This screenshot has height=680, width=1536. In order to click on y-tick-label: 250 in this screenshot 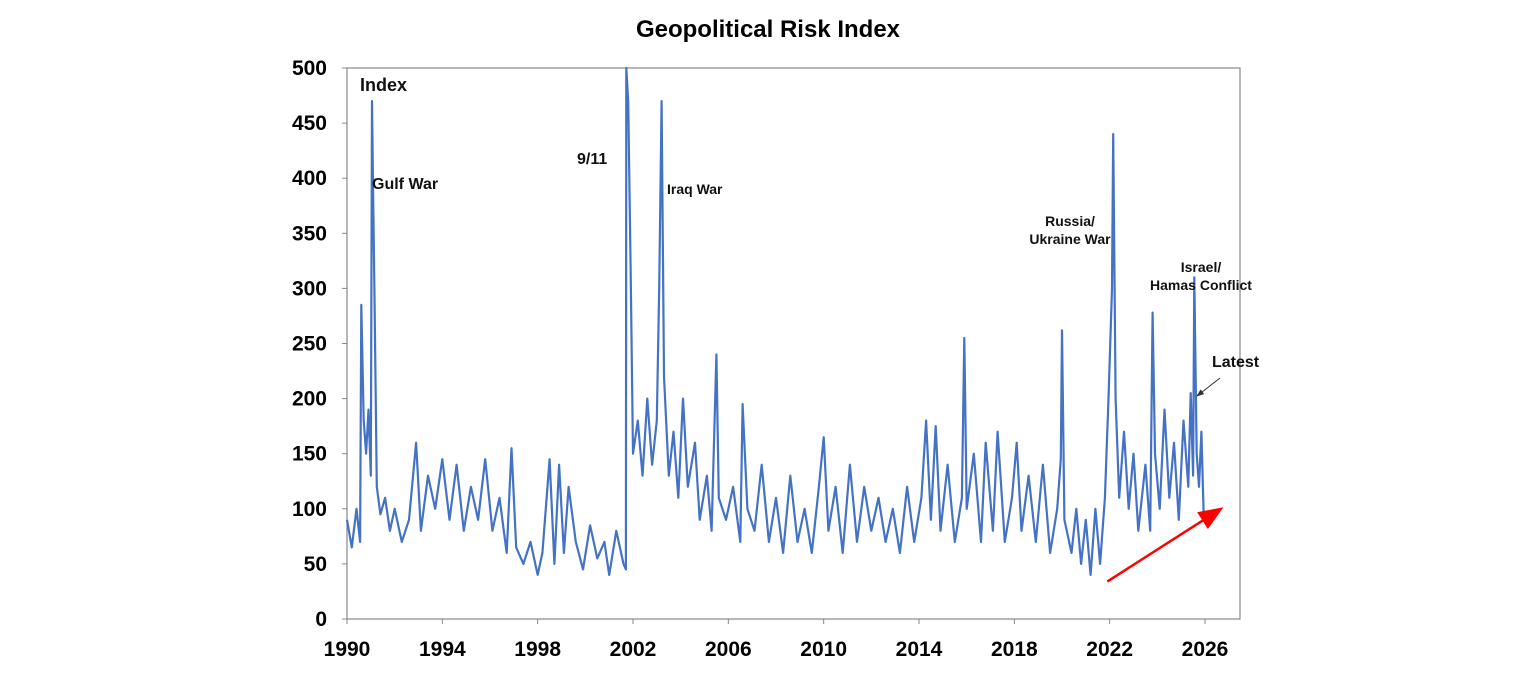, I will do `click(309, 344)`.